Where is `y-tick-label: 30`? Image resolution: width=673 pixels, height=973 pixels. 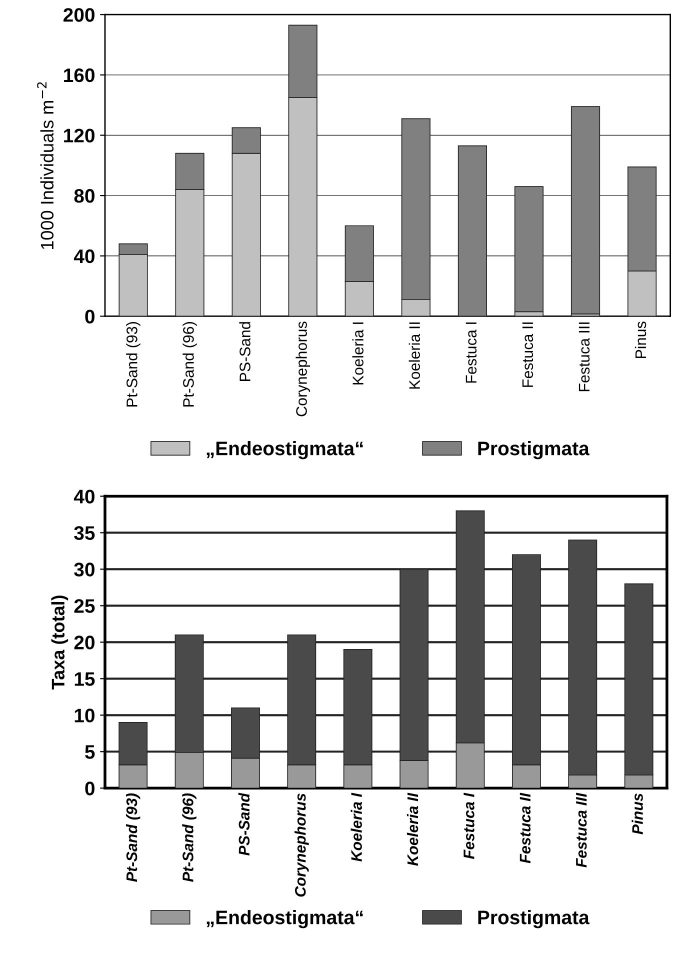 y-tick-label: 30 is located at coordinates (84, 569).